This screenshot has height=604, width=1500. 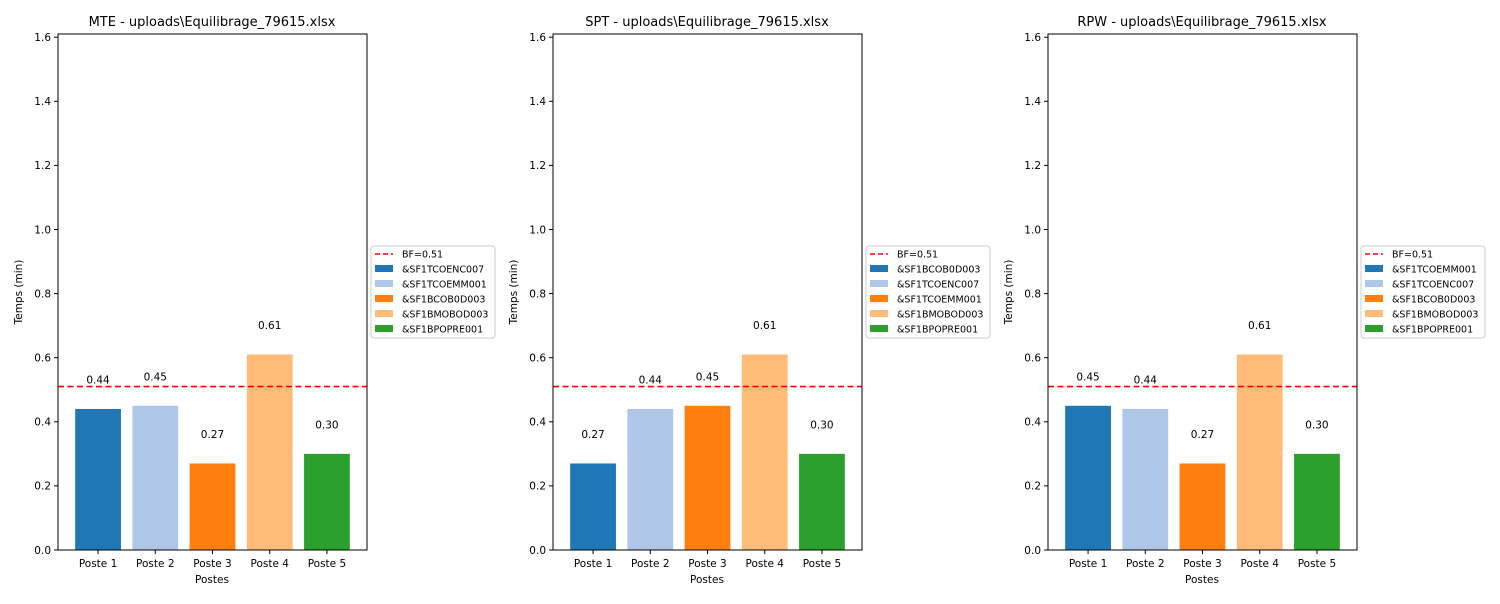 I want to click on chart-title: SPT - uploads\Equilibrage_79615.xlsx, so click(x=707, y=22).